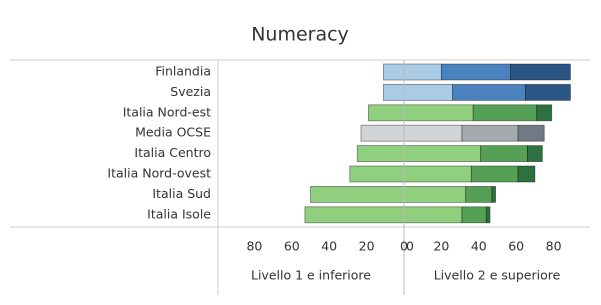 The width and height of the screenshot is (601, 305). I want to click on category-label: Italia Sud, so click(181, 193).